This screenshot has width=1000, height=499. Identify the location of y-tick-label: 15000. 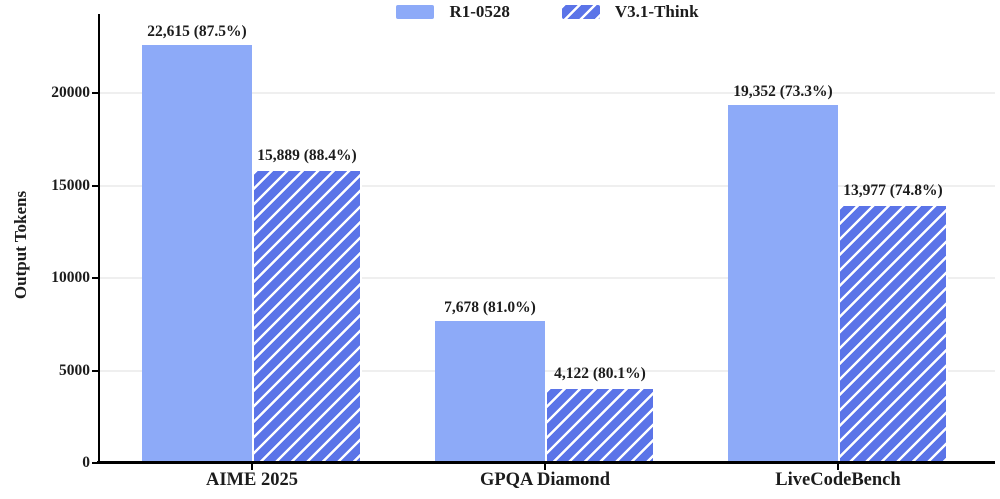
(70, 185).